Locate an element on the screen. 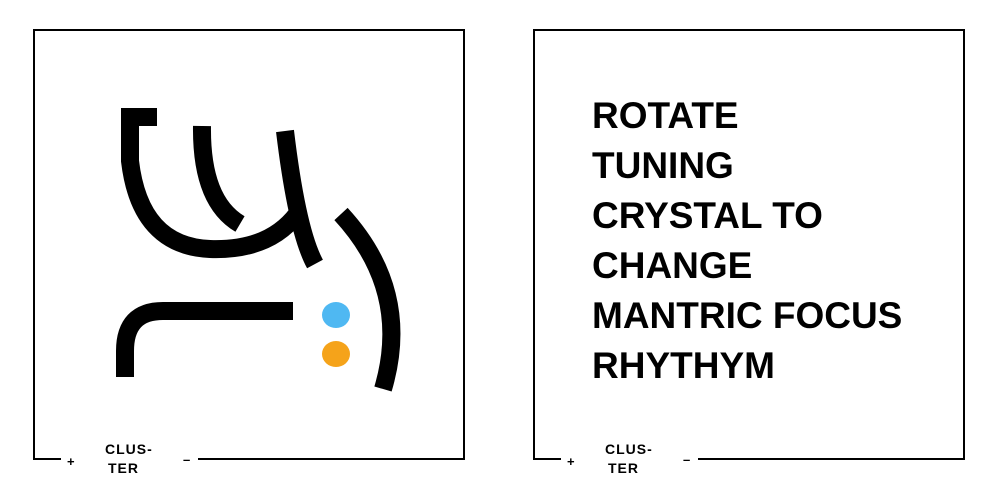 This screenshot has height=500, width=1000. orange-dot is located at coordinates (336, 354).